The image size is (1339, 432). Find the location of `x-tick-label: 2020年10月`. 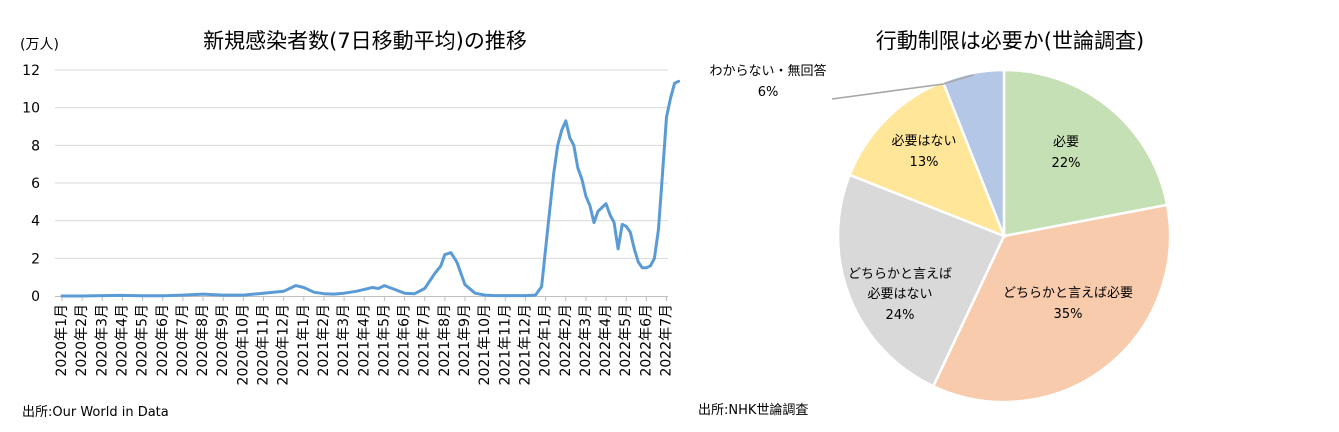

x-tick-label: 2020年10月 is located at coordinates (243, 344).